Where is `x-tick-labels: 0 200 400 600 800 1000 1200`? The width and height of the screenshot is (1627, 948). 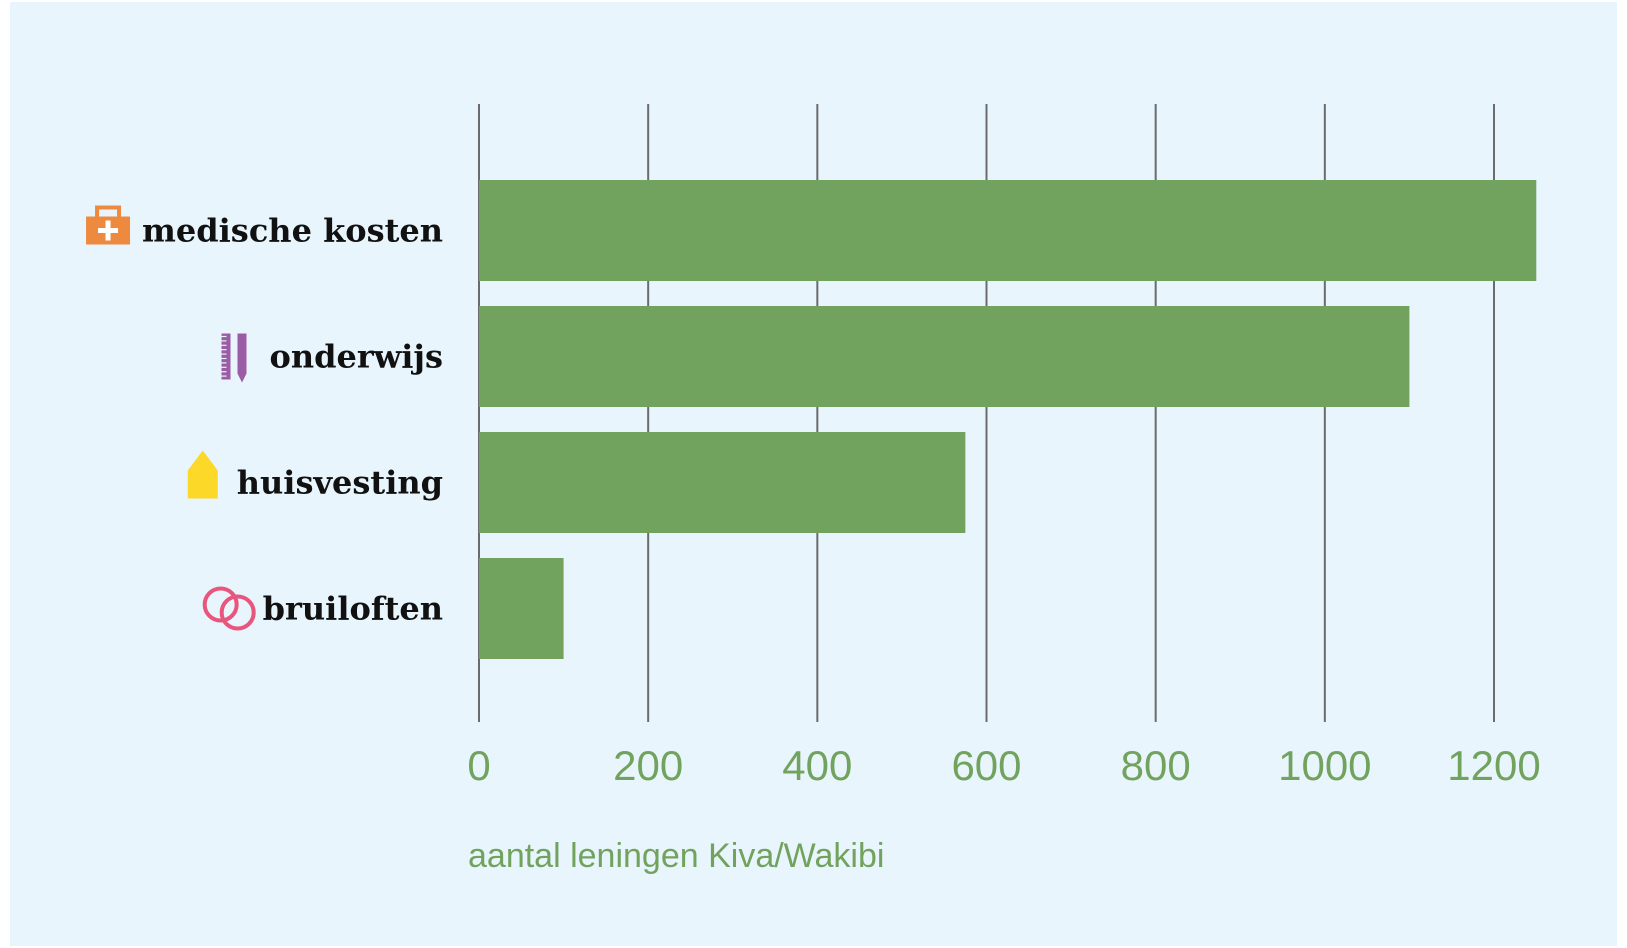
x-tick-labels: 0 200 400 600 800 1000 1200 is located at coordinates (1003, 765).